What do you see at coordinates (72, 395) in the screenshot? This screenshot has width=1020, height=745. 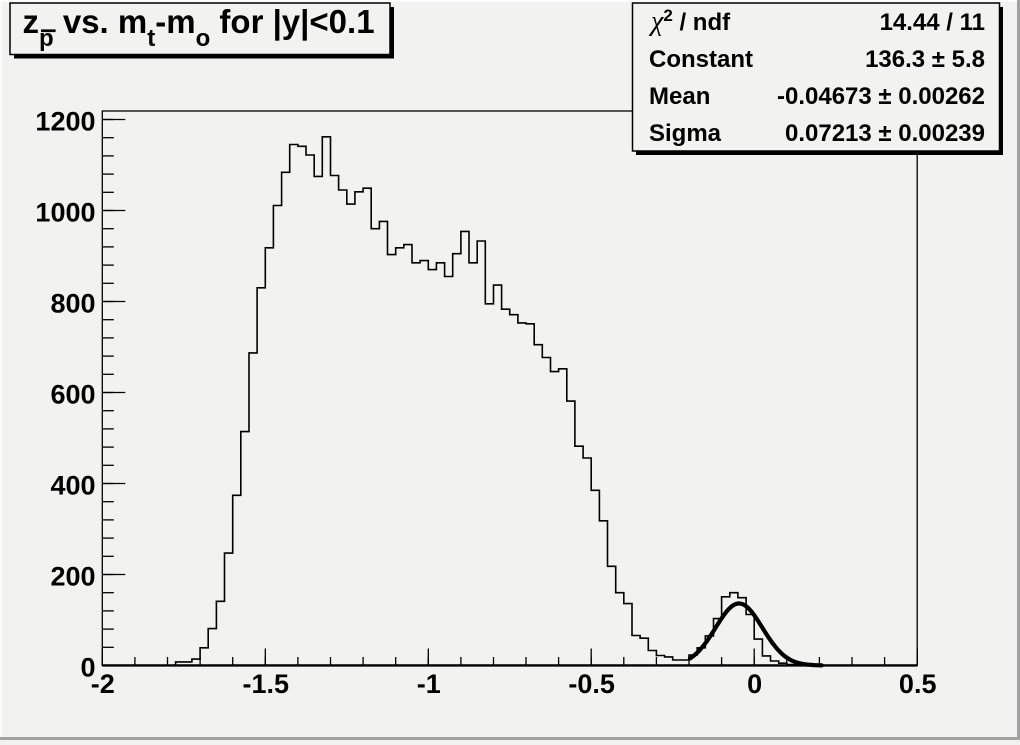 I see `svg-text: 600` at bounding box center [72, 395].